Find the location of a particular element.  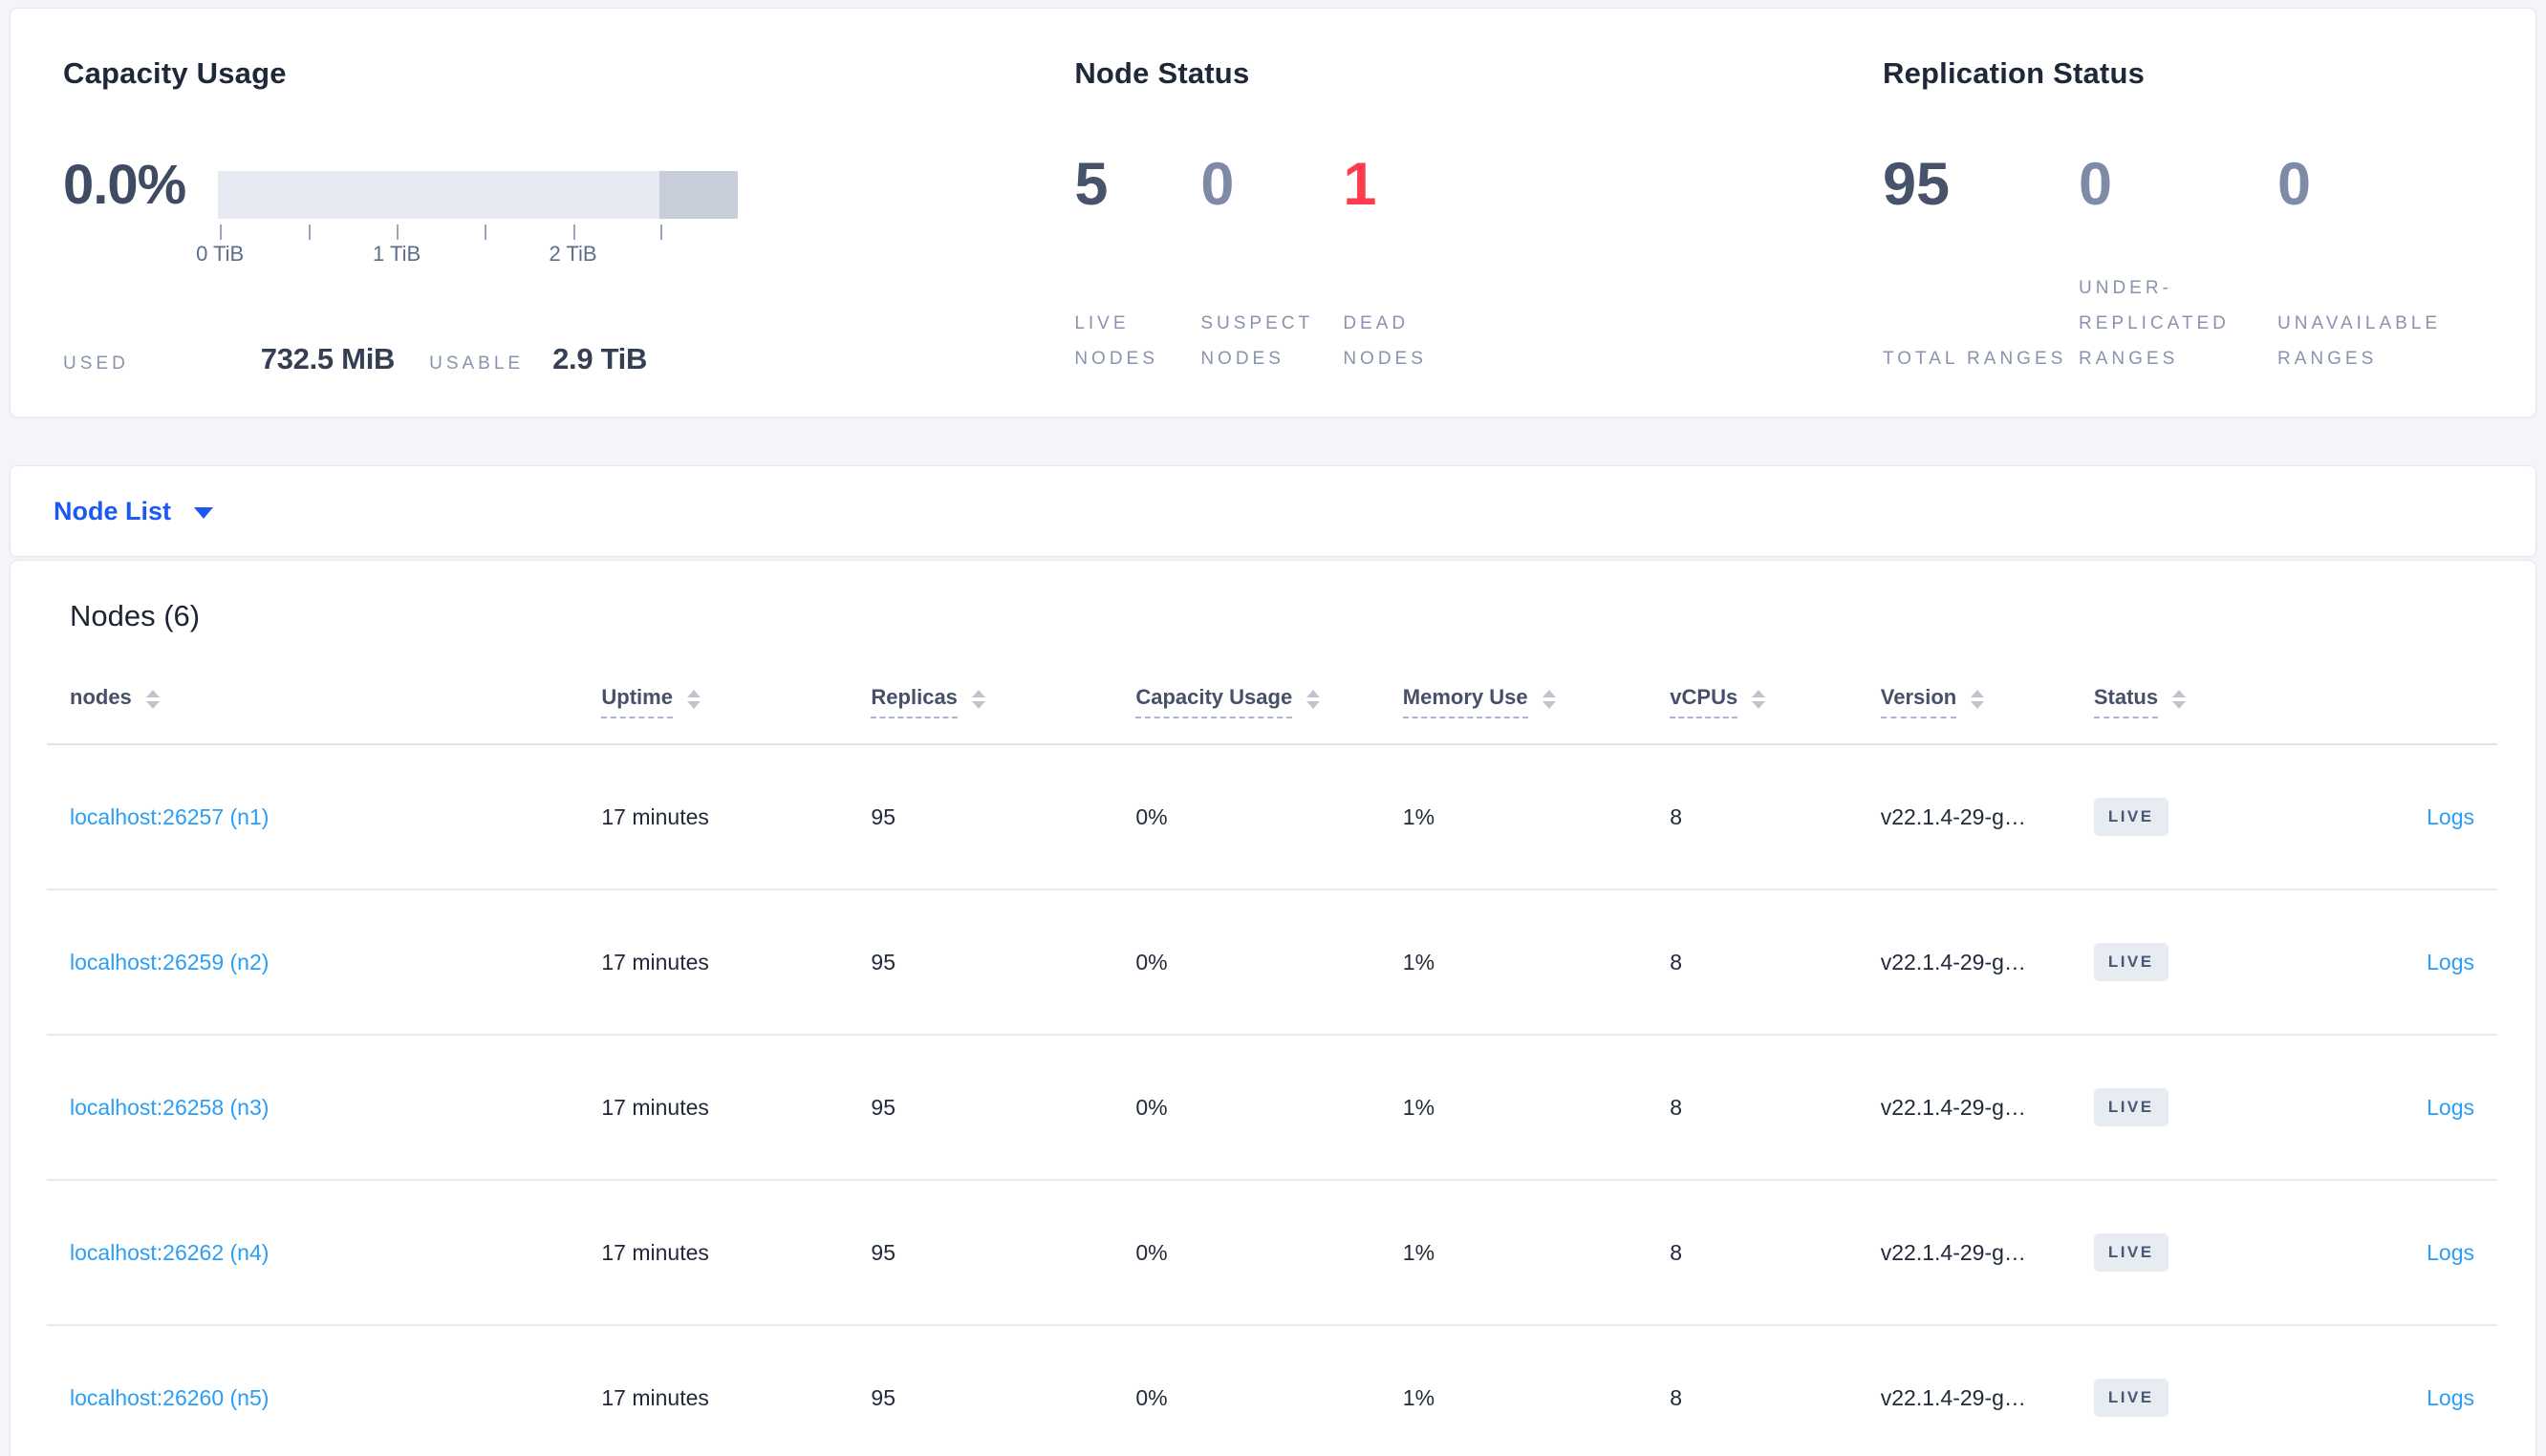

column-header-status: Status is located at coordinates (2170, 706).